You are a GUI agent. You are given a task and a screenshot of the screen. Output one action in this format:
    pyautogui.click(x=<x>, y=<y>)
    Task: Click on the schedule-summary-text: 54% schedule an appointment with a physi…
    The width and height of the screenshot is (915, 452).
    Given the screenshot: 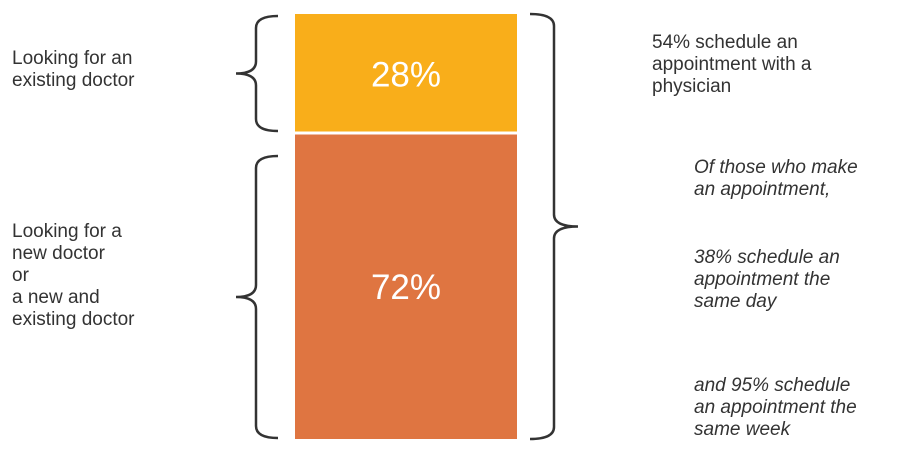 What is the action you would take?
    pyautogui.click(x=732, y=64)
    